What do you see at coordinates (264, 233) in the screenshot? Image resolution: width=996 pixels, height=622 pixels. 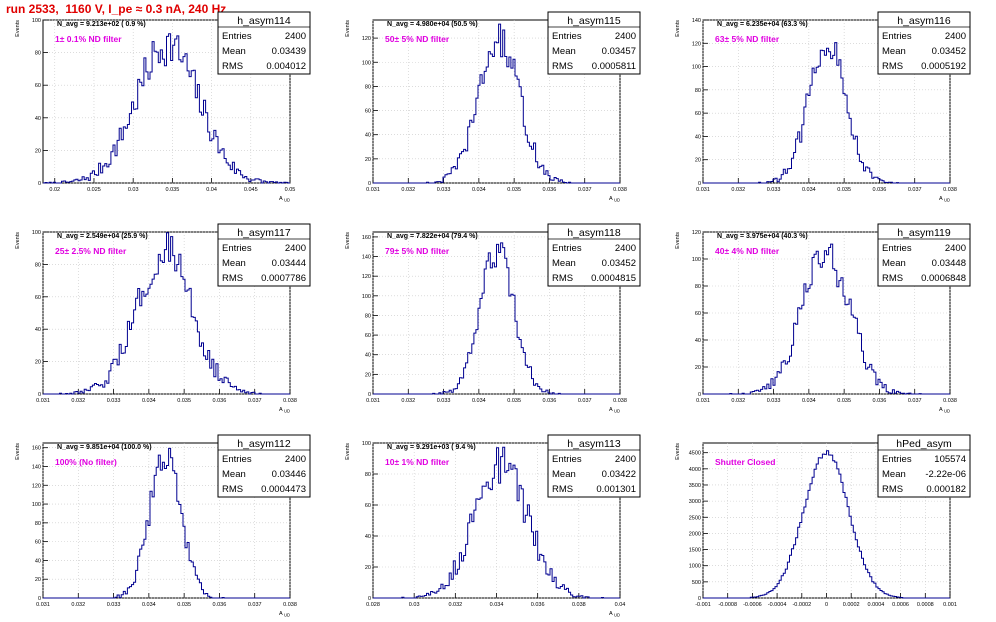 I see `histogram-name: h_asym117` at bounding box center [264, 233].